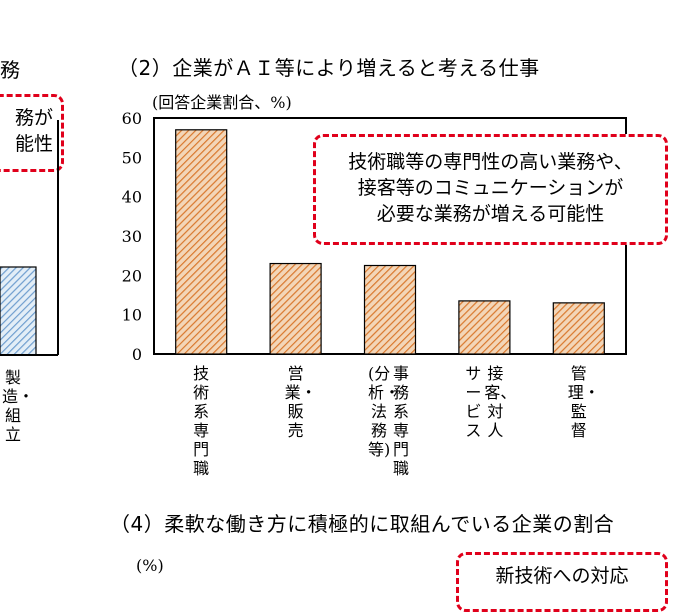 The image size is (682, 612). Describe the element at coordinates (500, 402) in the screenshot. I see `x-tick-label: 接客、対人` at that location.